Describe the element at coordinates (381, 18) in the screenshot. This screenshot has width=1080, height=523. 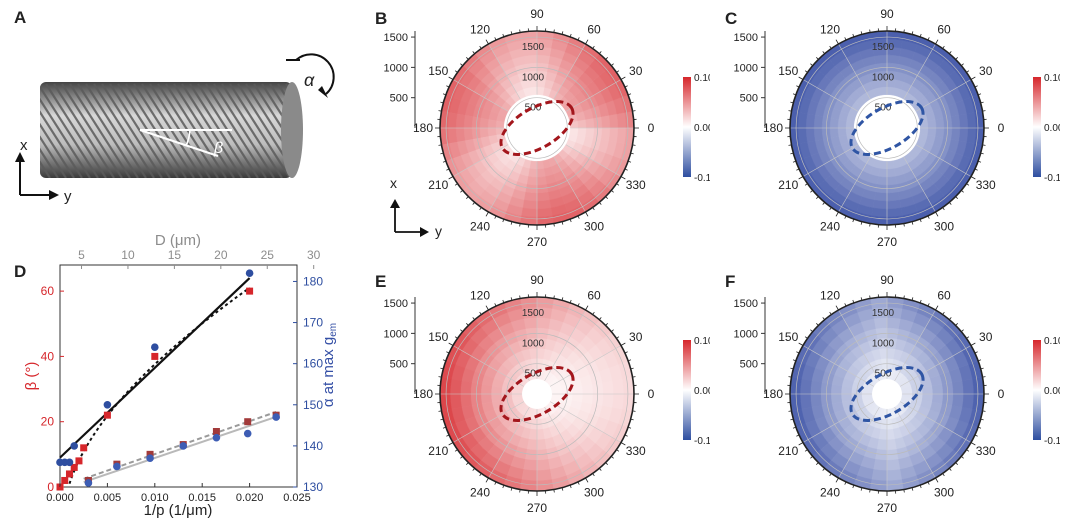
I see `panel-label-b: B` at that location.